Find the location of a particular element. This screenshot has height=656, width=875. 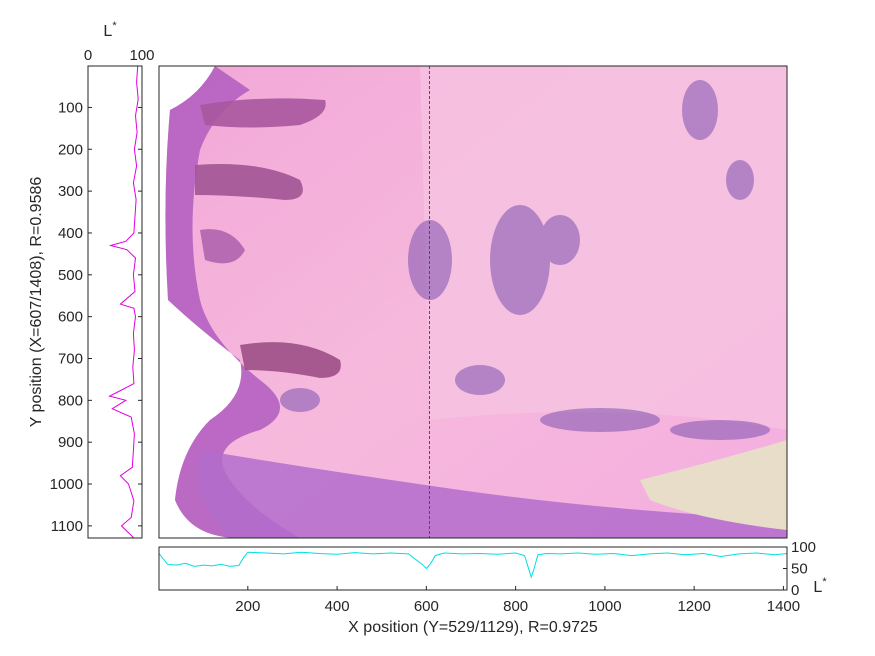

bottom-y-tick-label: 50 is located at coordinates (799, 569).